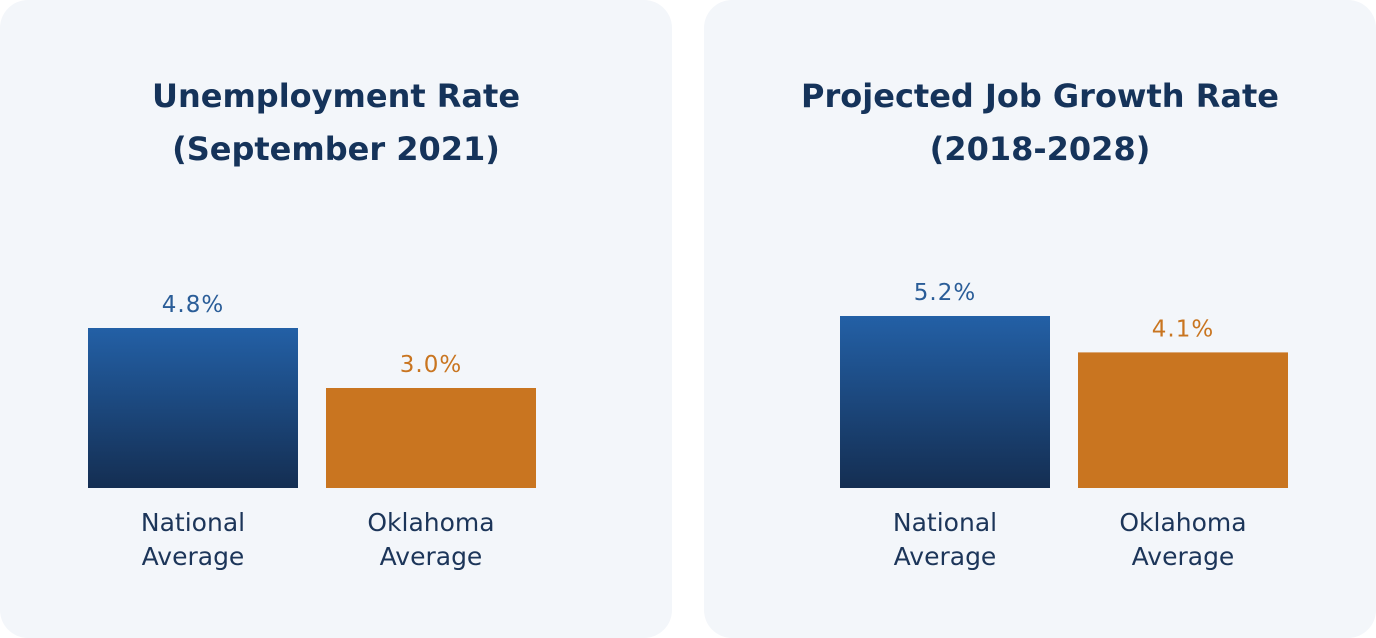 The width and height of the screenshot is (1376, 638). What do you see at coordinates (312, 431) in the screenshot?
I see `unemployment-bar-chart: 4.8% National Average 3.0% Oklahoma Average` at bounding box center [312, 431].